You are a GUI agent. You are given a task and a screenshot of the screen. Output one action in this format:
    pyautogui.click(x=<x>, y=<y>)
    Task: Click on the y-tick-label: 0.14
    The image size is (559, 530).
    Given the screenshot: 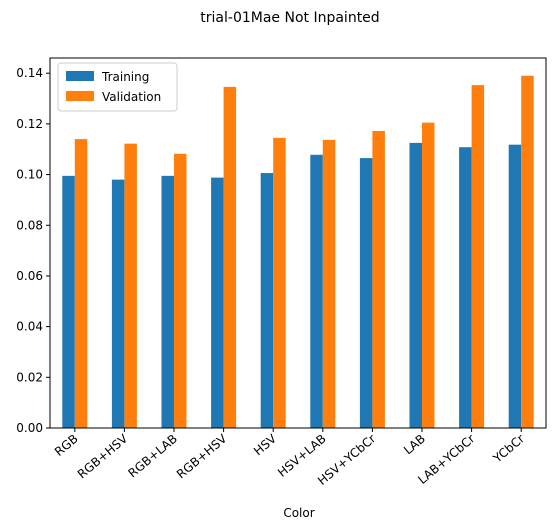 What is the action you would take?
    pyautogui.click(x=29, y=73)
    